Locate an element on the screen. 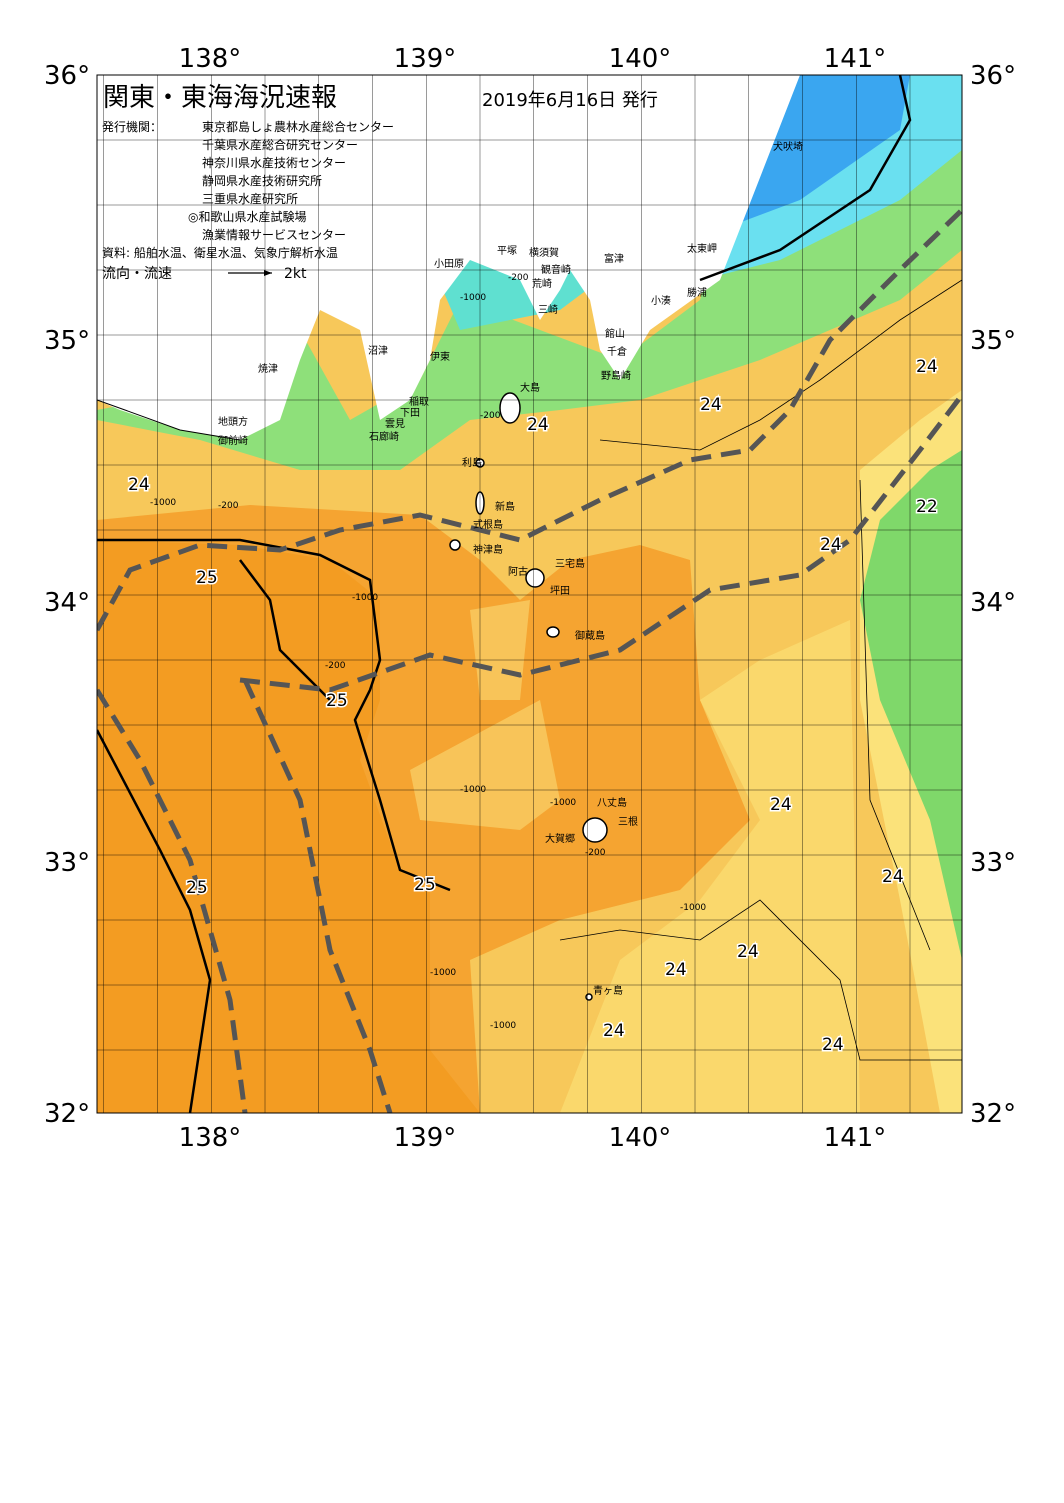  issuer: 漁業情報サービスセンター is located at coordinates (274, 235).